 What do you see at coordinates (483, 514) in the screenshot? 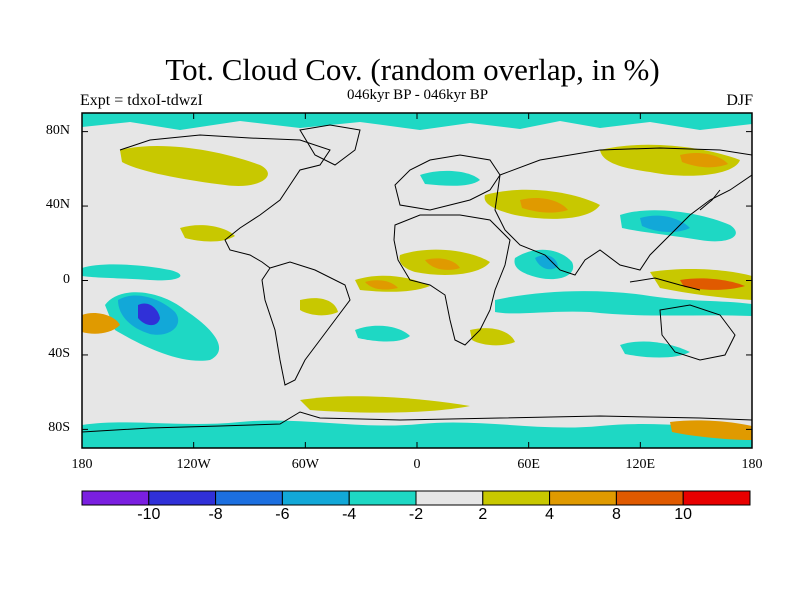
I see `colorbar-label: 2` at bounding box center [483, 514].